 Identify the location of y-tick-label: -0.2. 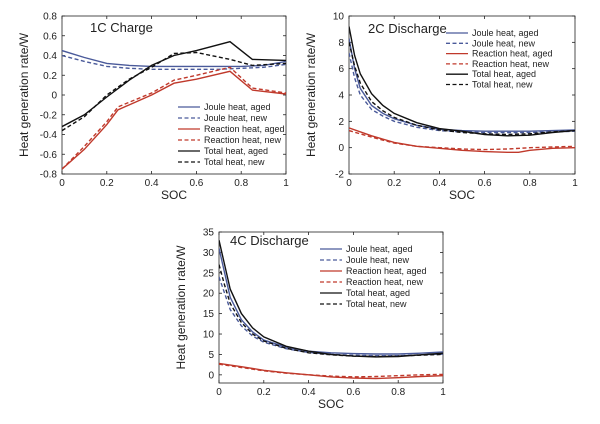
(49, 115).